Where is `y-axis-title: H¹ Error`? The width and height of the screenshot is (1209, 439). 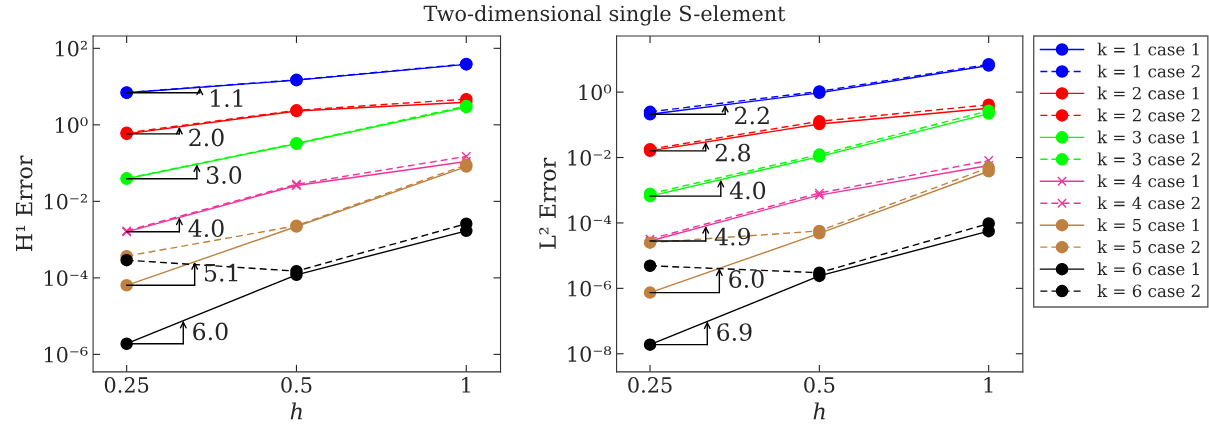 y-axis-title: H¹ Error is located at coordinates (24, 203).